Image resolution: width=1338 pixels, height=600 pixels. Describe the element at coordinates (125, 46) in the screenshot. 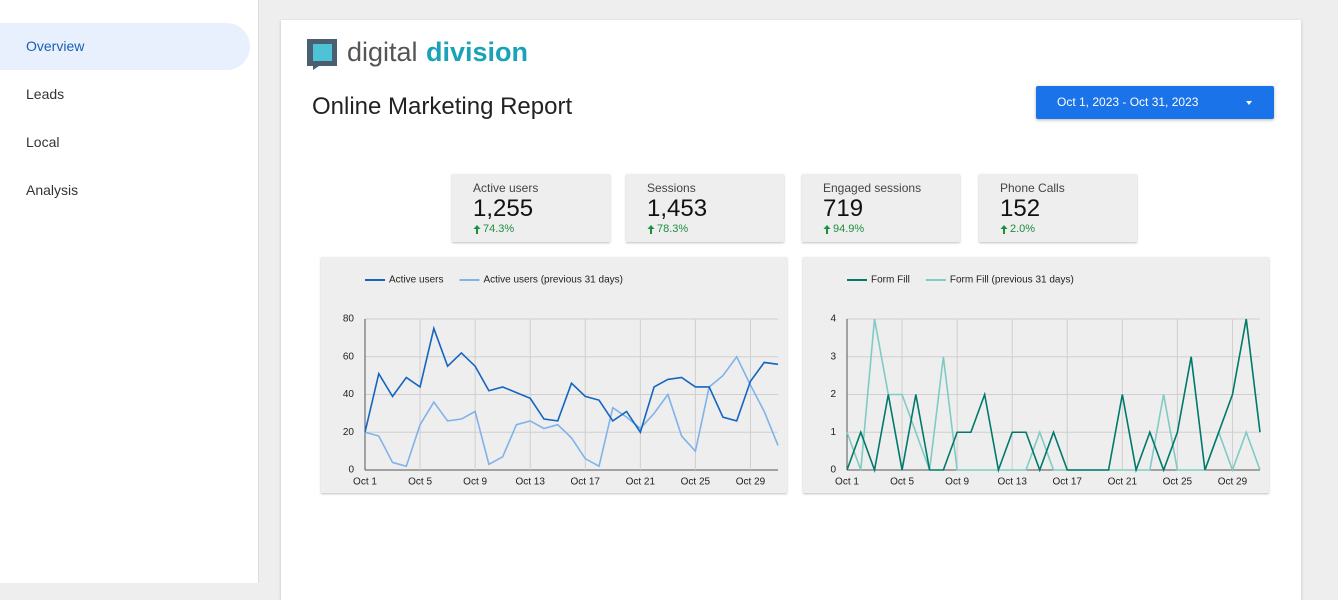

I see `nav-item: Overview` at that location.